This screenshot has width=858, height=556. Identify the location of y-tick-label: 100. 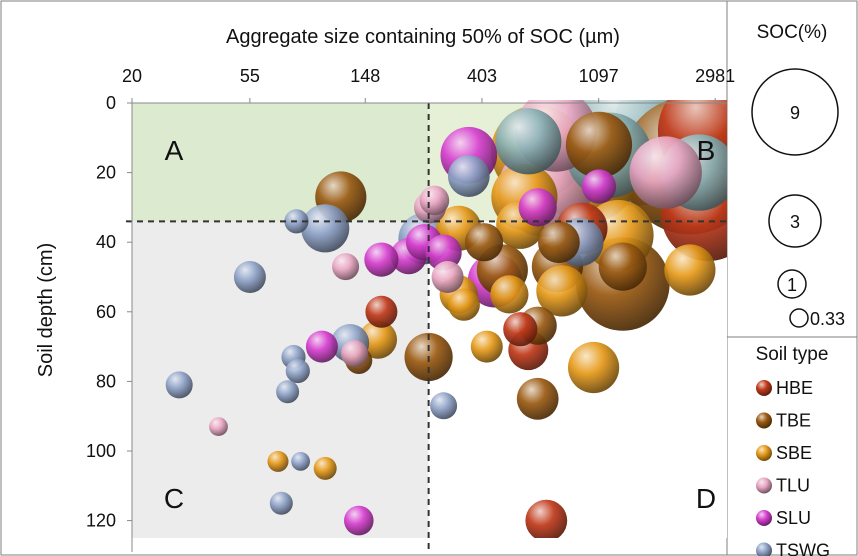
(101, 451).